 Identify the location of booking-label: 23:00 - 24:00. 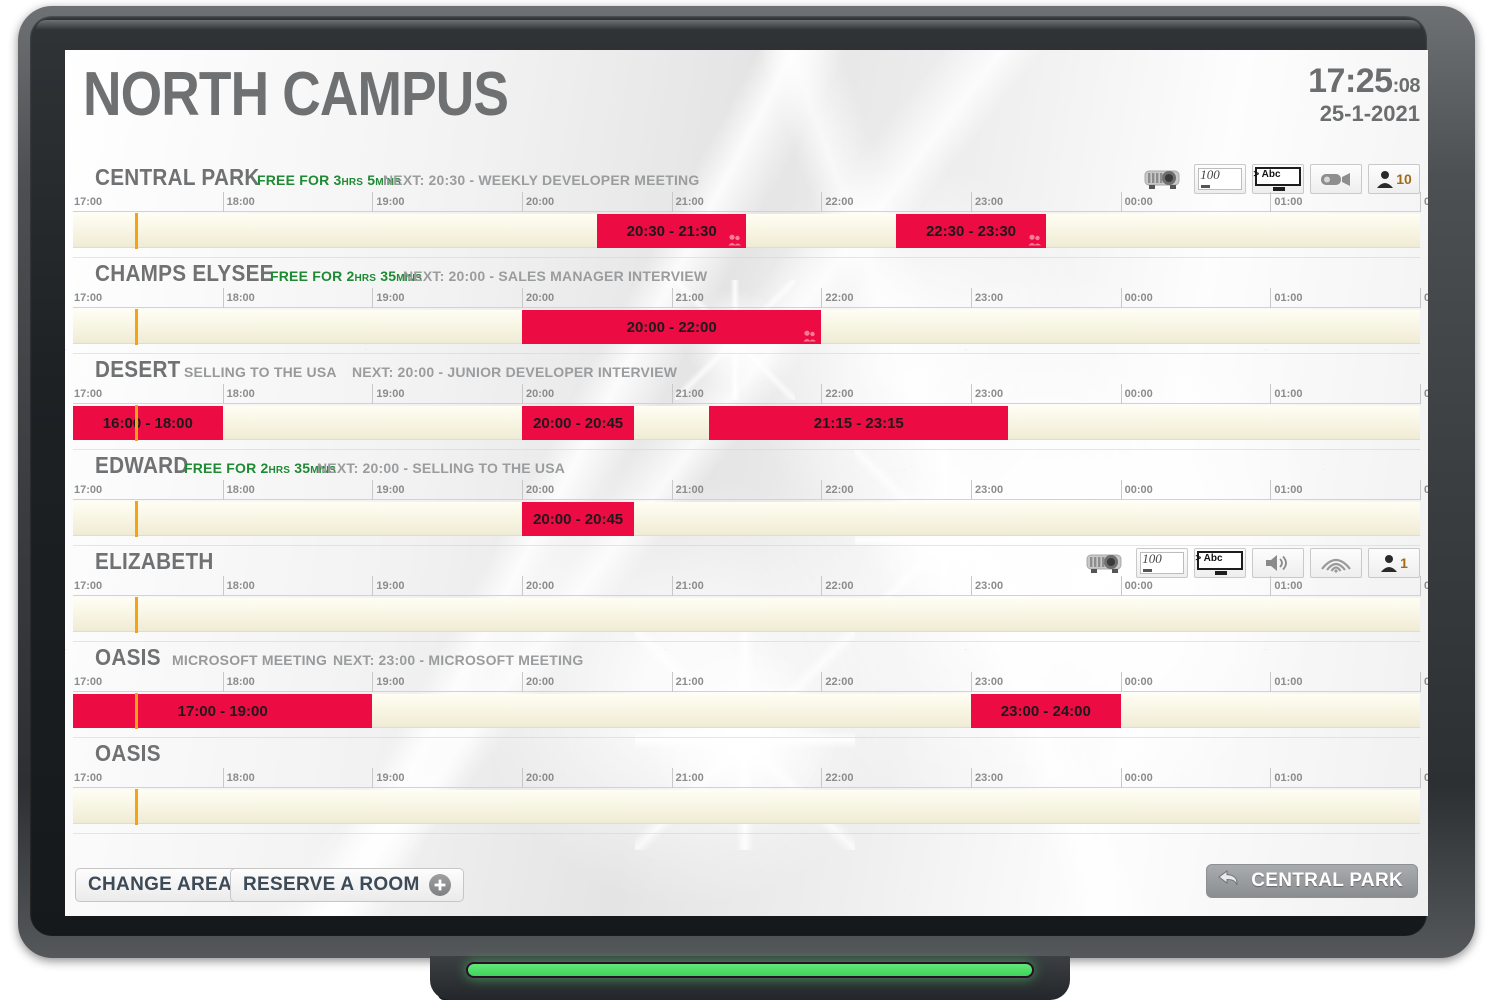
(1045, 711).